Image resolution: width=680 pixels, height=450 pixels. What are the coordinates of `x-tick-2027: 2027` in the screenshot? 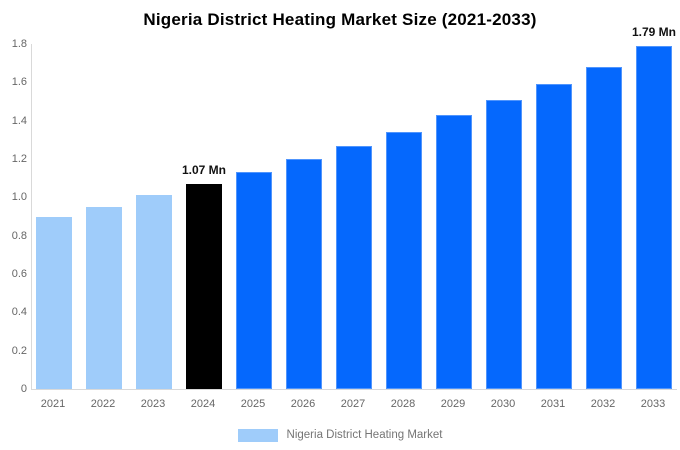 It's located at (353, 404).